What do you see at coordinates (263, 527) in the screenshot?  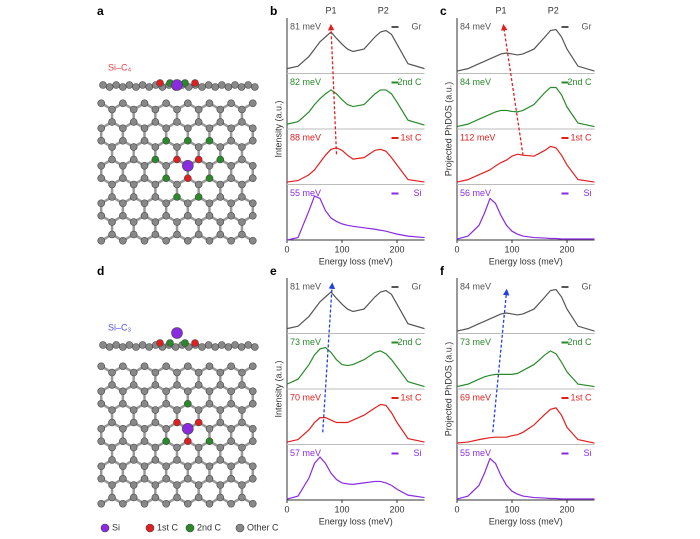 I see `legend-label: Other C` at bounding box center [263, 527].